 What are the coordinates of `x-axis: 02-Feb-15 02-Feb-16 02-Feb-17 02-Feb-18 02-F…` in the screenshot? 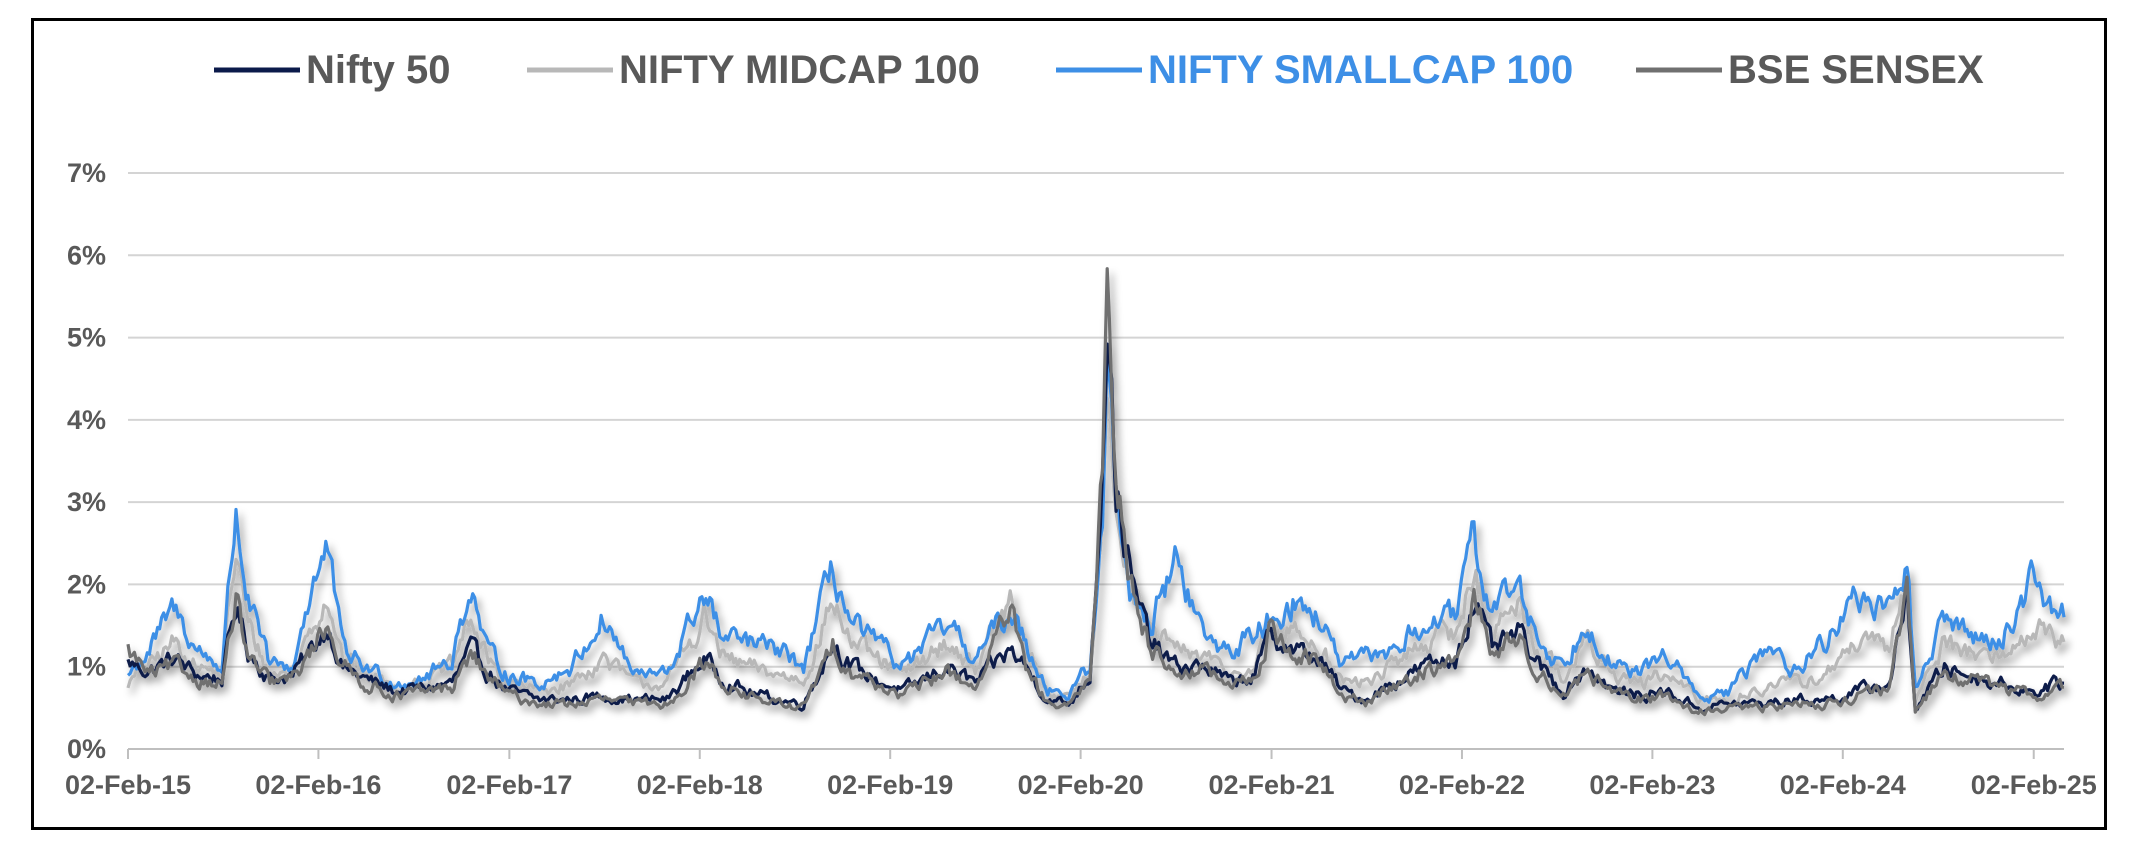 It's located at (1081, 774).